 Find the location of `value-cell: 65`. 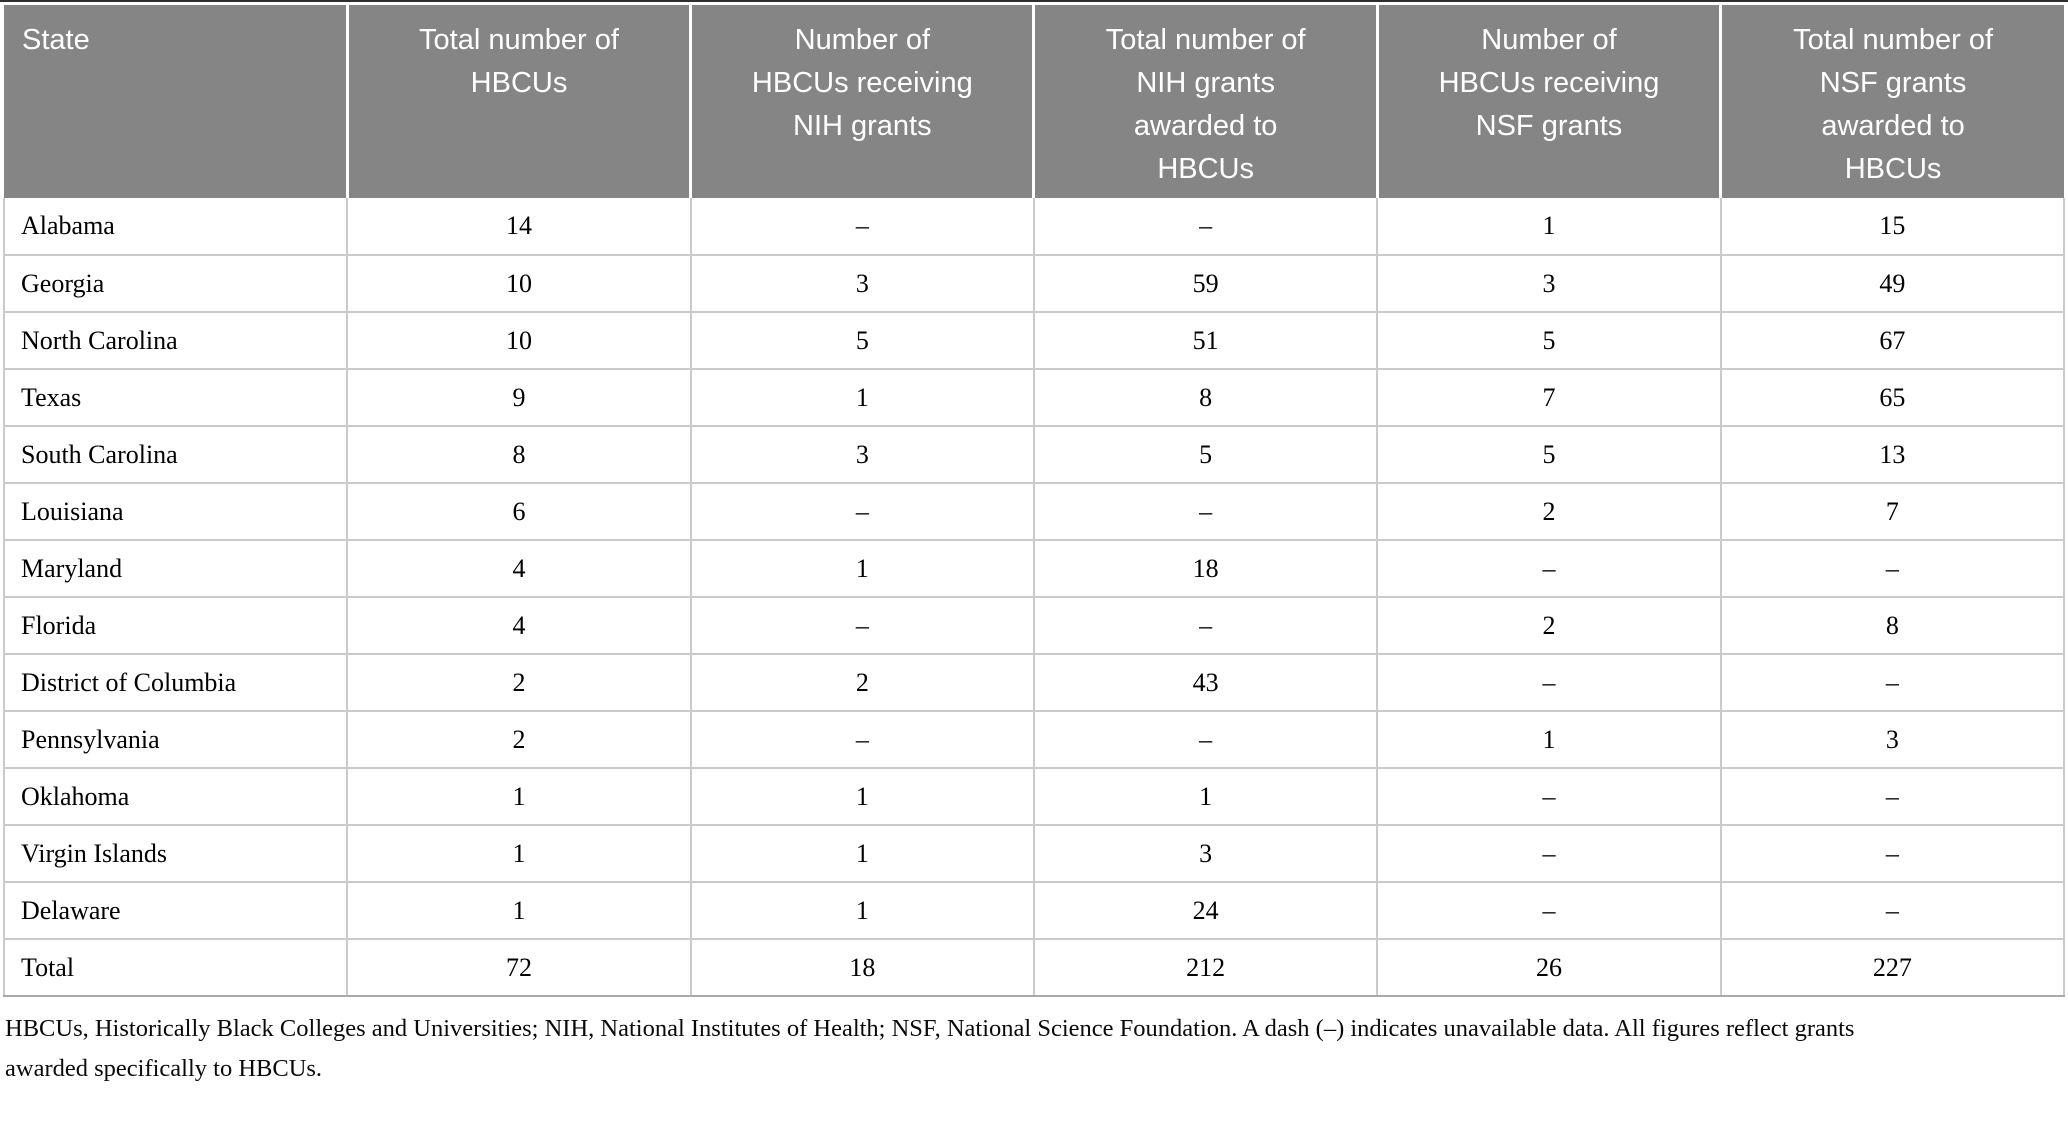

value-cell: 65 is located at coordinates (1892, 398).